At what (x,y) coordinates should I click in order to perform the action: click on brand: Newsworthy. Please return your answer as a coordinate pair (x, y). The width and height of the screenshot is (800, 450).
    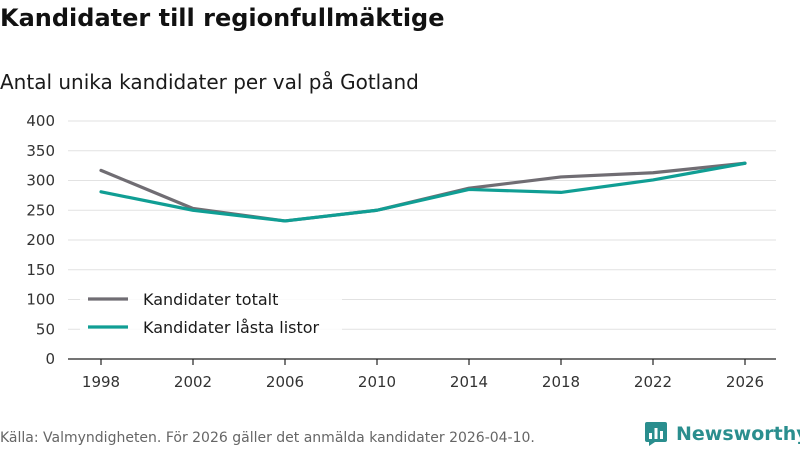
    Looking at the image, I should click on (722, 434).